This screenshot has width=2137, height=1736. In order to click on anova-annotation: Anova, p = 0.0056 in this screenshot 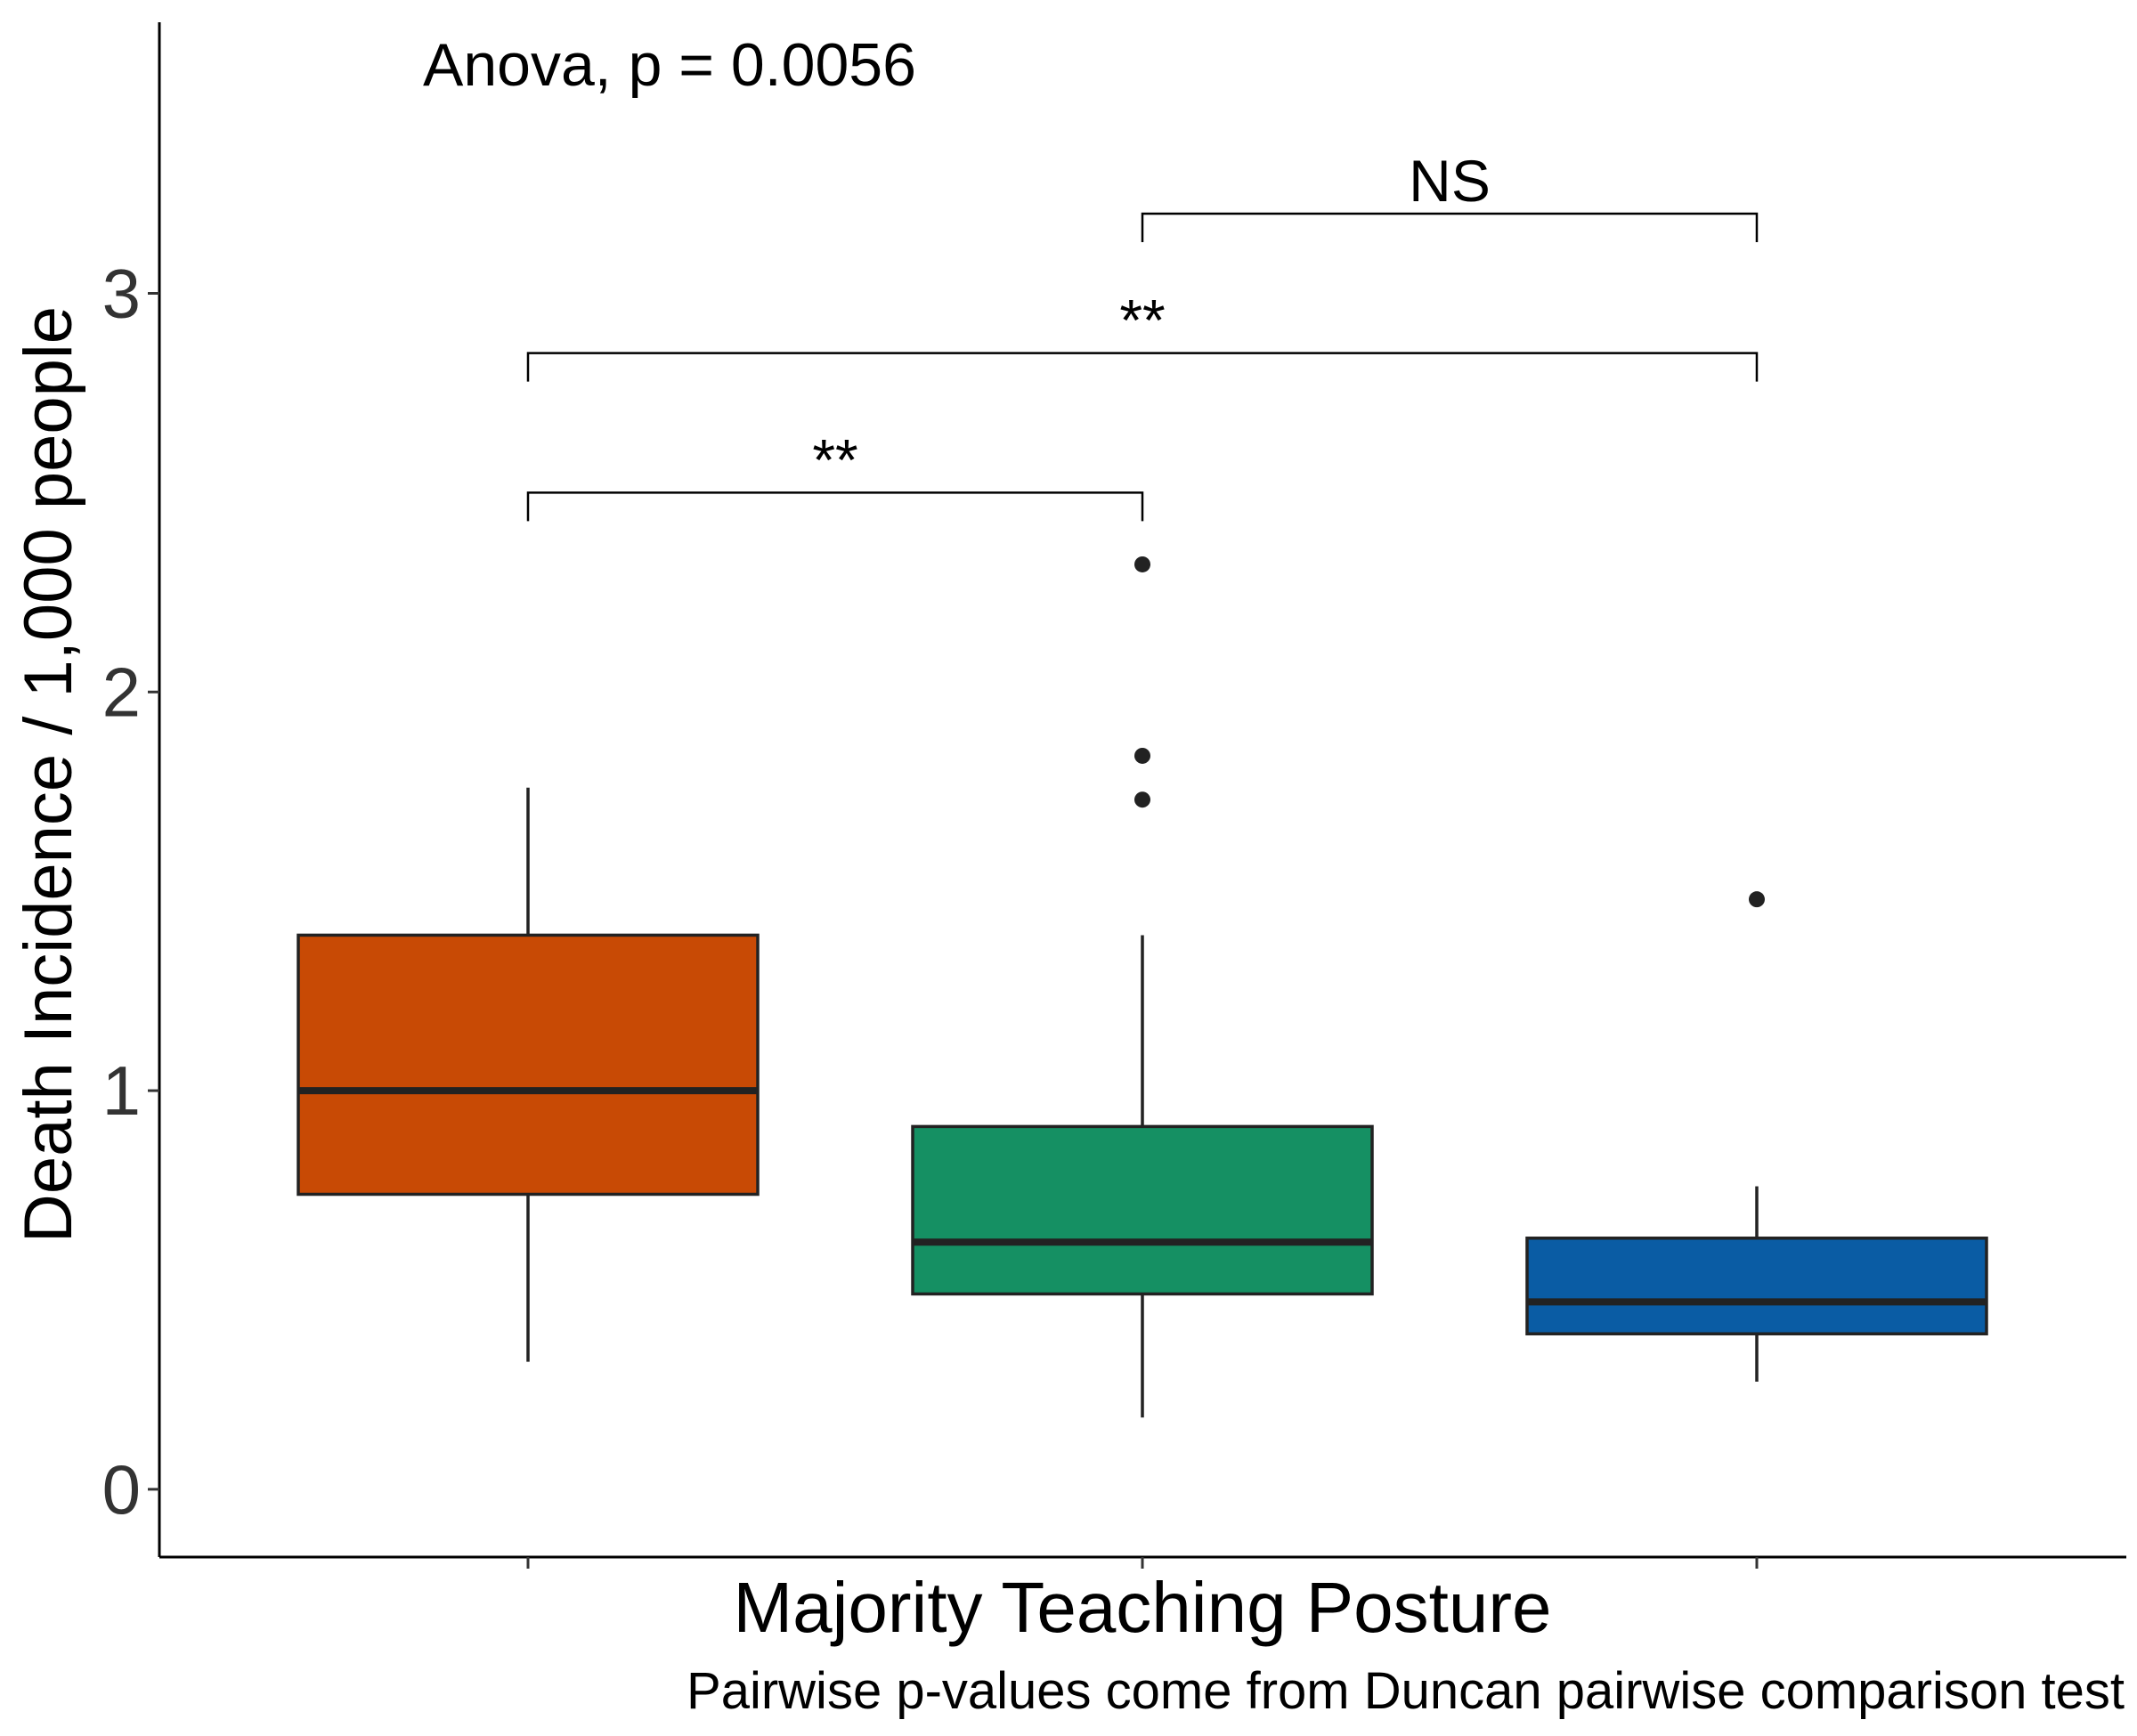, I will do `click(669, 65)`.